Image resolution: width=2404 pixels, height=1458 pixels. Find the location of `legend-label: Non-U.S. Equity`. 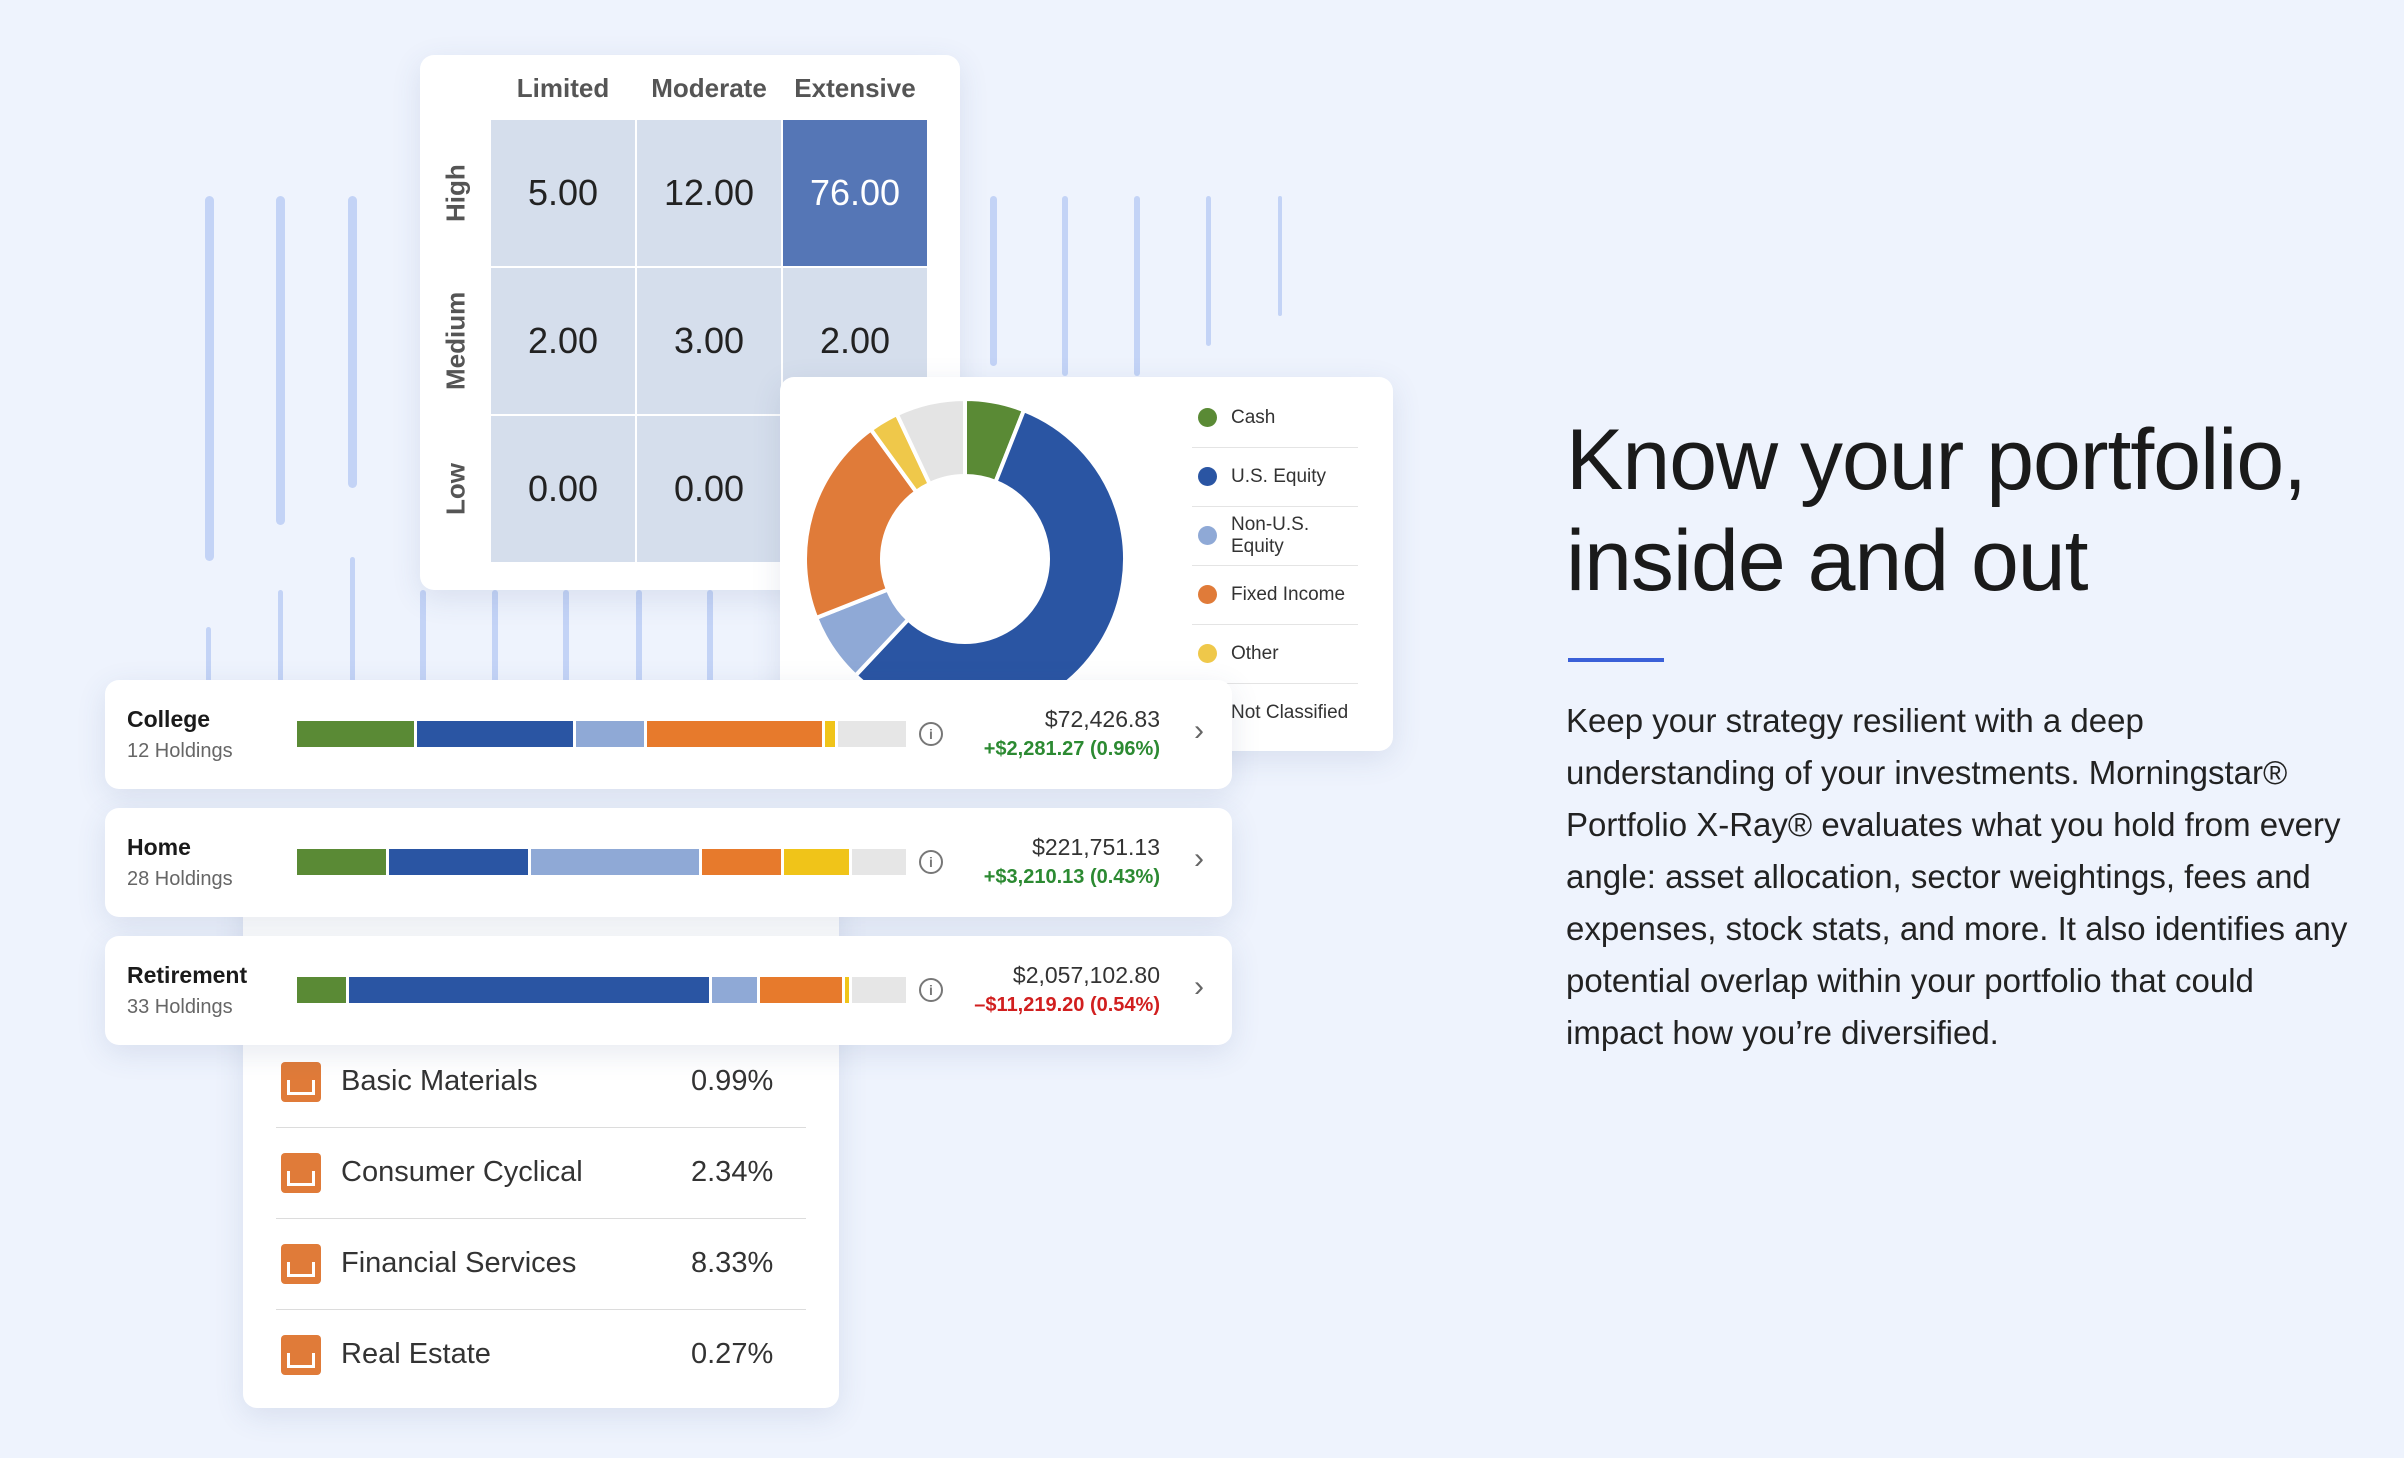

legend-label: Non-U.S. Equity is located at coordinates (1270, 535).